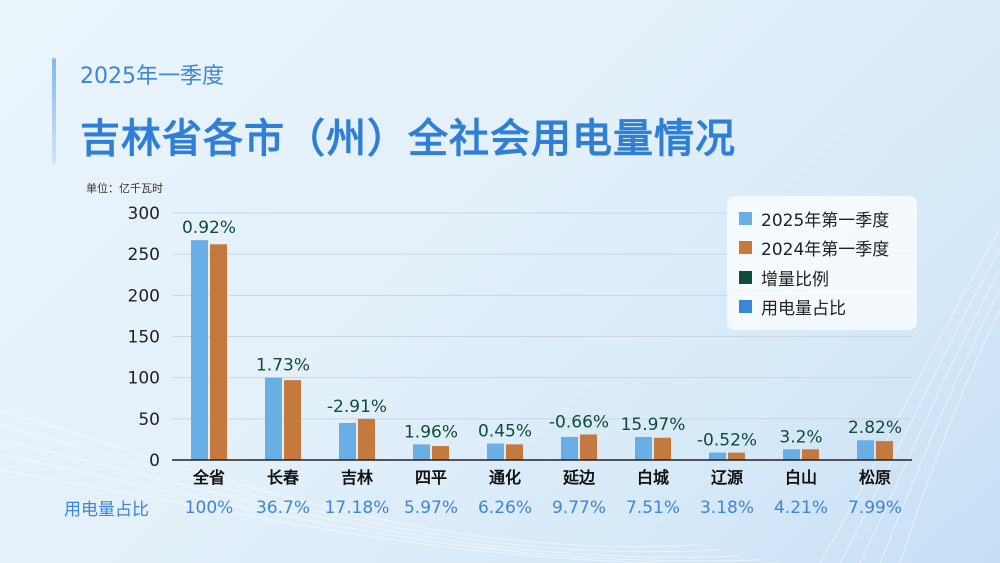 The width and height of the screenshot is (1000, 563). I want to click on share-label: 4.21%, so click(801, 508).